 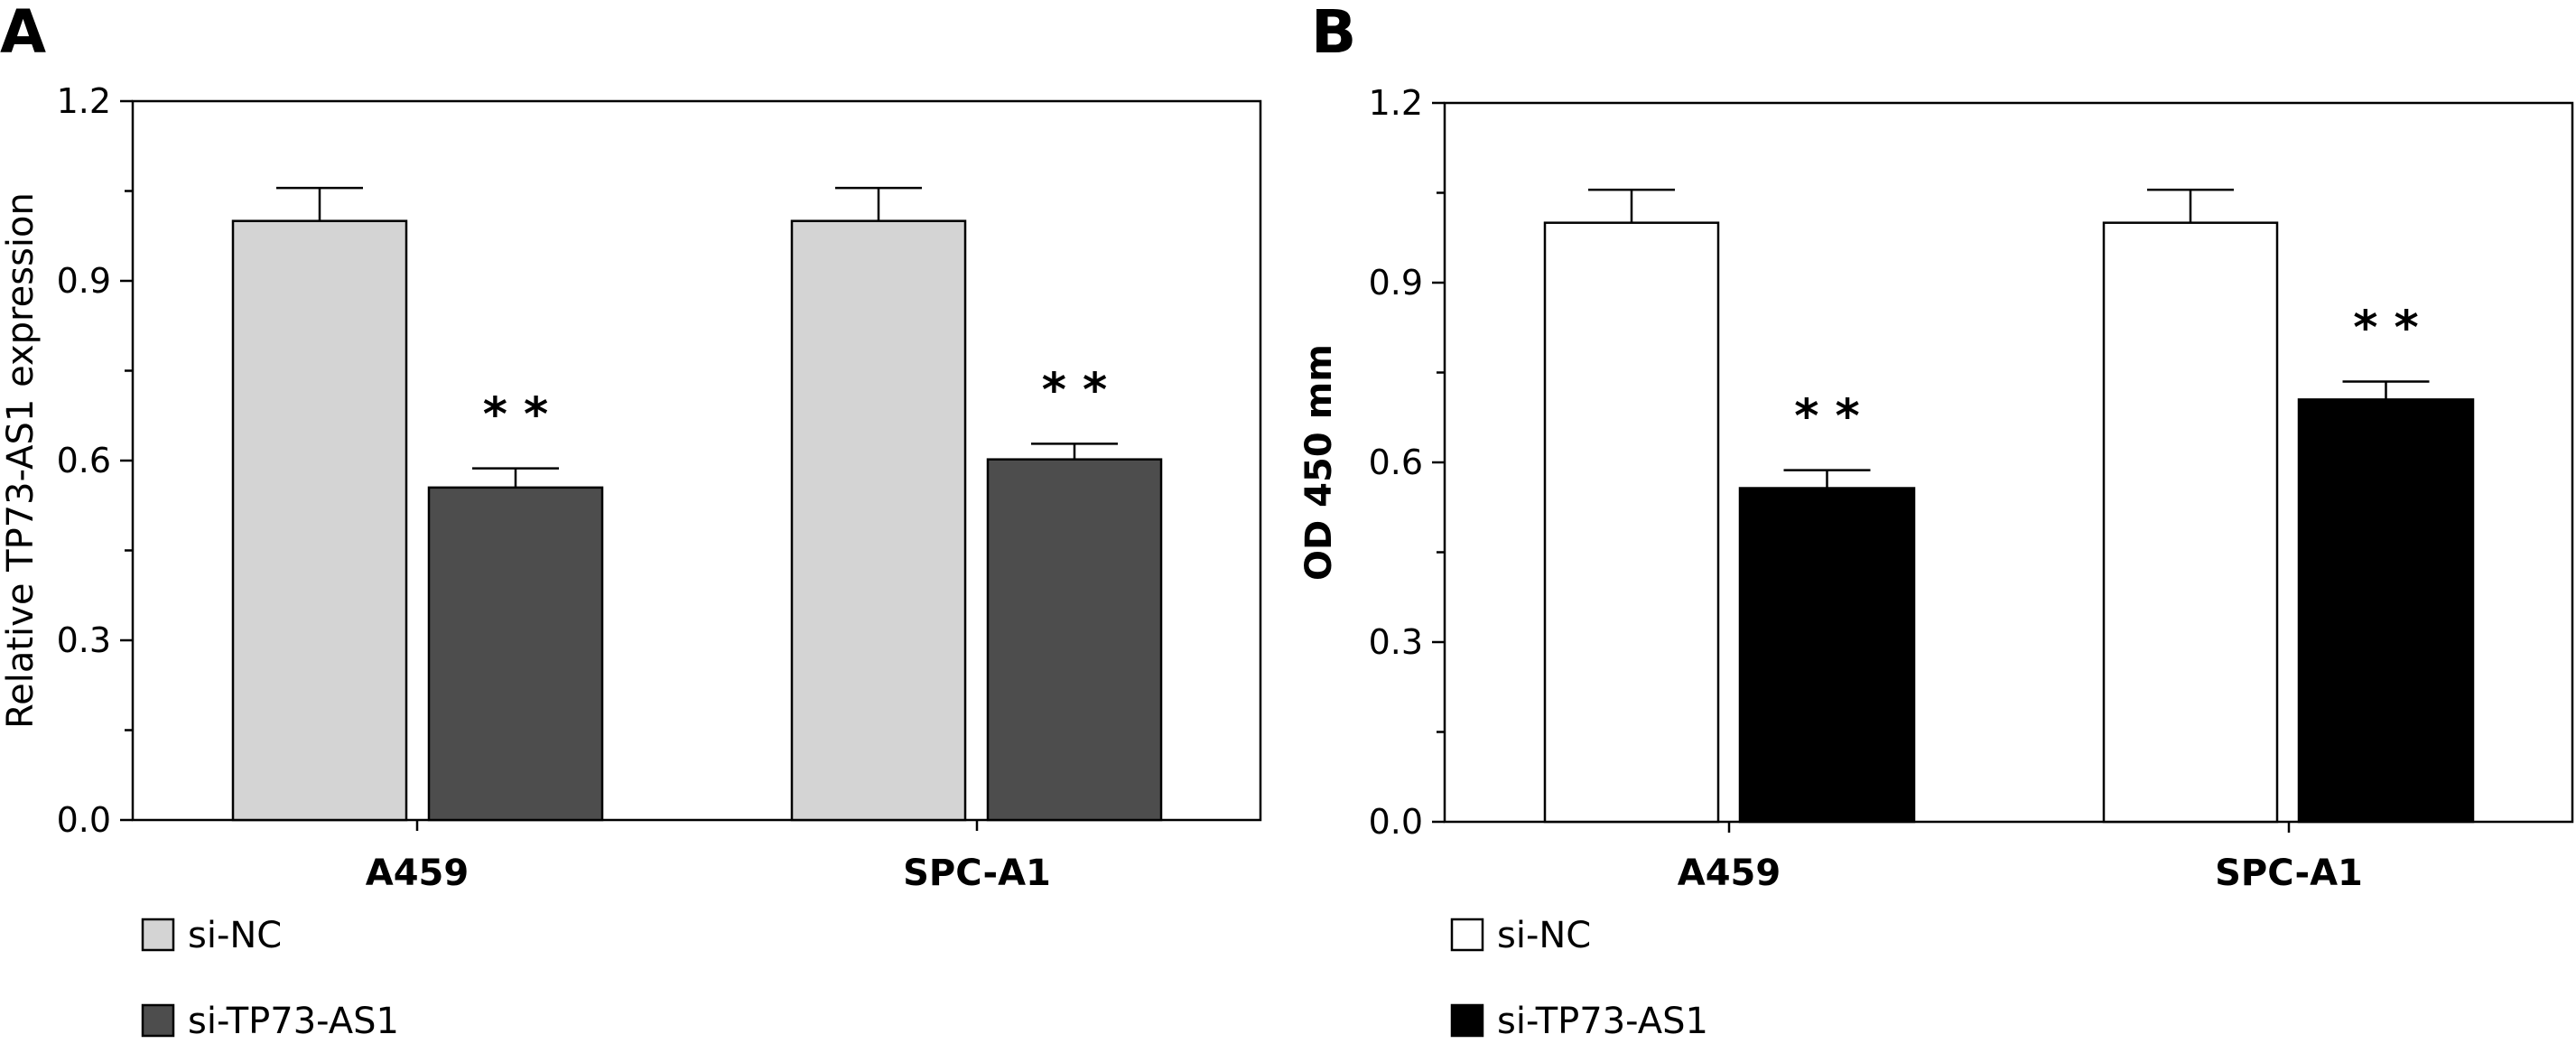 What do you see at coordinates (23, 33) in the screenshot?
I see `panel-letter: A` at bounding box center [23, 33].